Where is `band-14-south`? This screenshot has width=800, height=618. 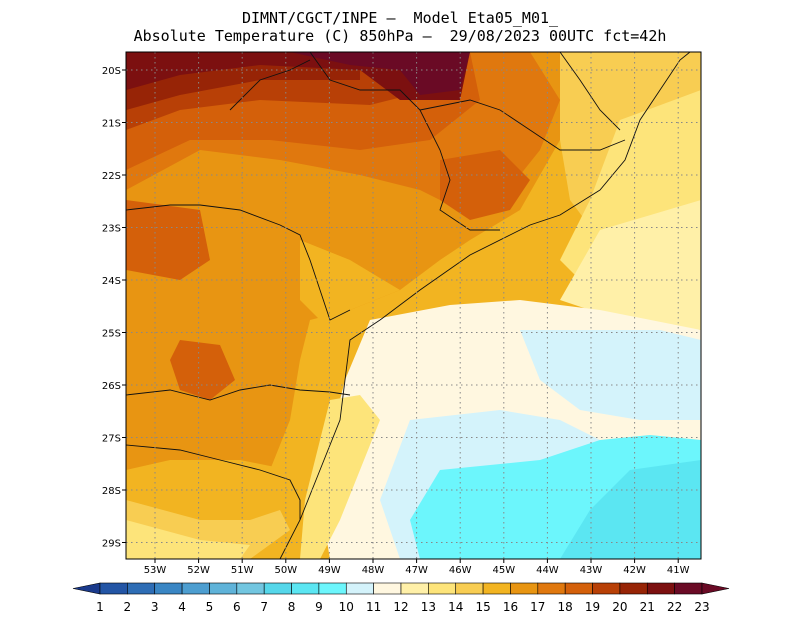
band-14-south is located at coordinates (188, 539).